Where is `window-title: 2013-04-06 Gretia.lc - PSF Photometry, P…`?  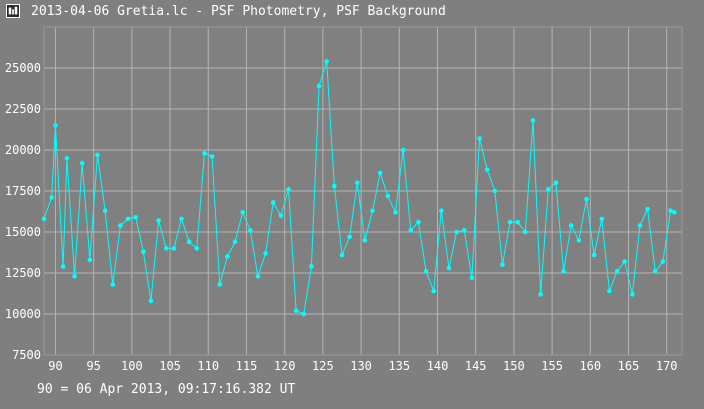 window-title: 2013-04-06 Gretia.lc - PSF Photometry, P… is located at coordinates (238, 11).